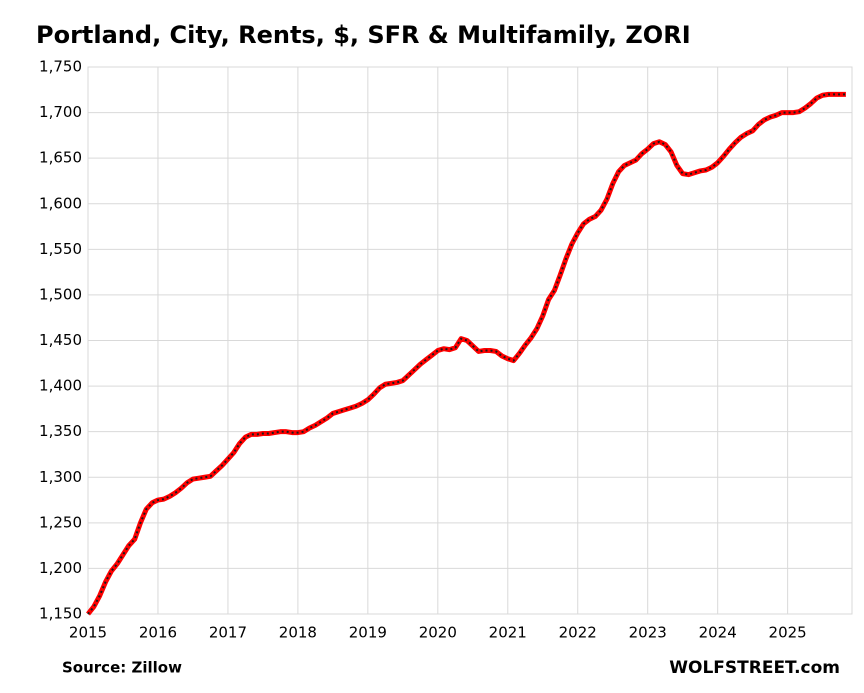  I want to click on y-tick-label: 1,250, so click(60, 522).